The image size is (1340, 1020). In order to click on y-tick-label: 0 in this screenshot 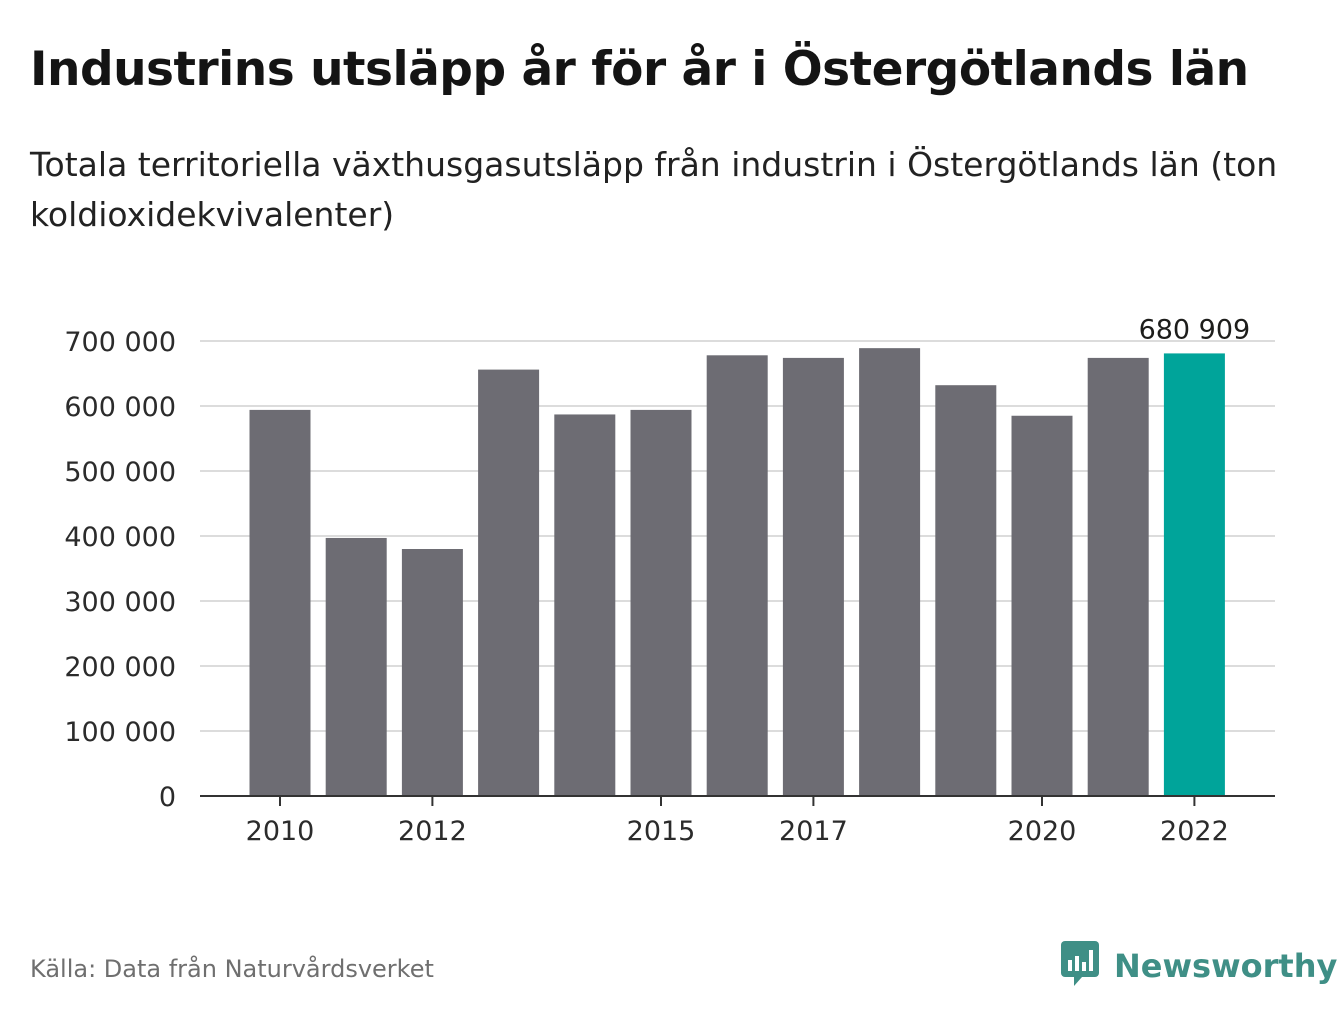, I will do `click(167, 797)`.